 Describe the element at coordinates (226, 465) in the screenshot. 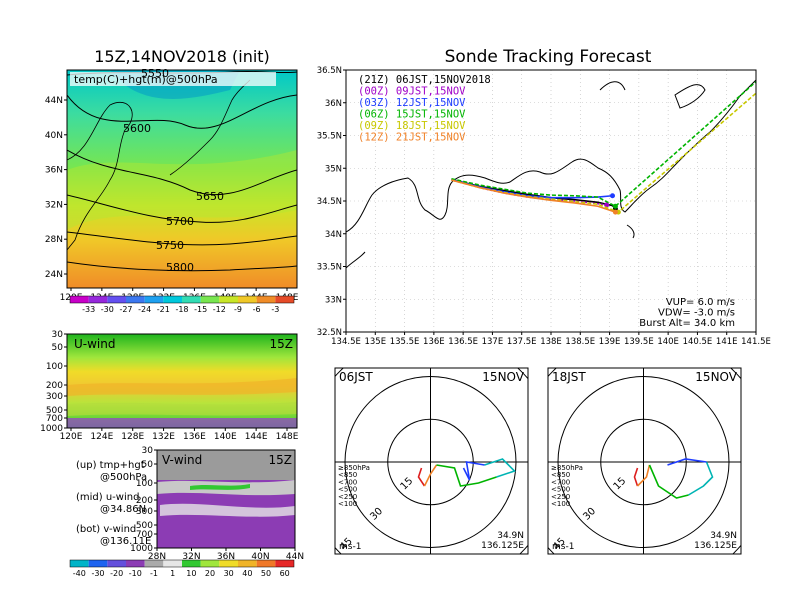

I see `v-wind-upper` at that location.